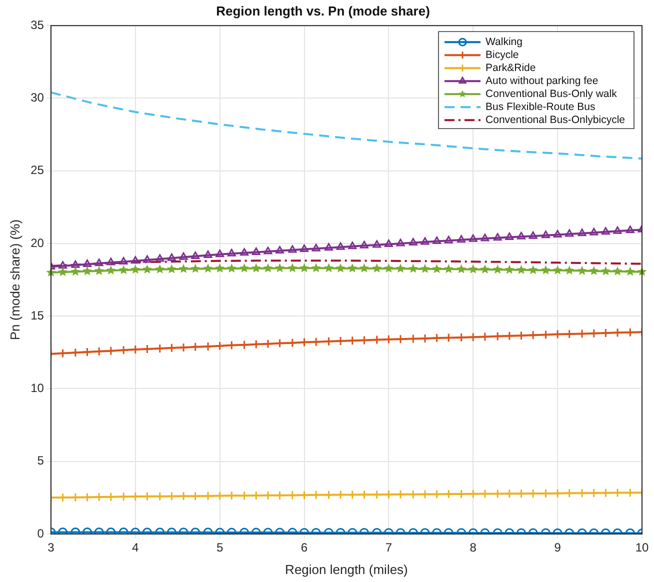 This screenshot has height=582, width=654. I want to click on chart-title: Region length vs. Pn (mode share), so click(323, 10).